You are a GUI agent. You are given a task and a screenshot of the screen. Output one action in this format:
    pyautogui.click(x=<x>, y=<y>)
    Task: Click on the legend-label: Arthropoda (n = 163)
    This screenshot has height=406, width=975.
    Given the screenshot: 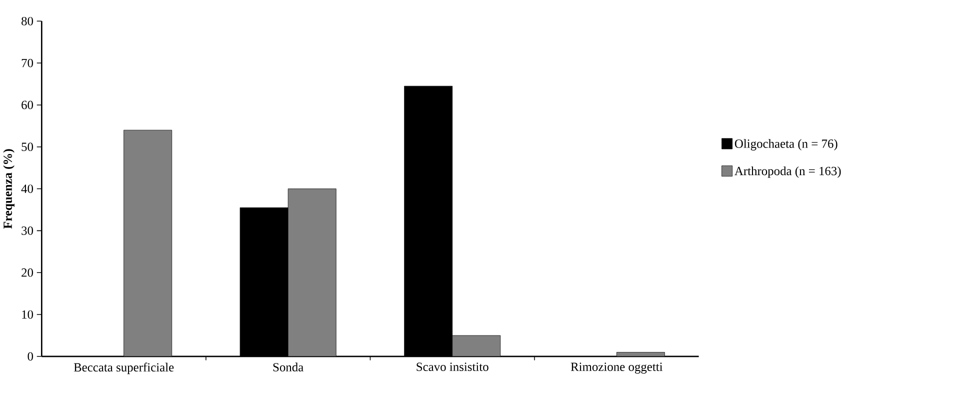 What is the action you would take?
    pyautogui.click(x=787, y=172)
    